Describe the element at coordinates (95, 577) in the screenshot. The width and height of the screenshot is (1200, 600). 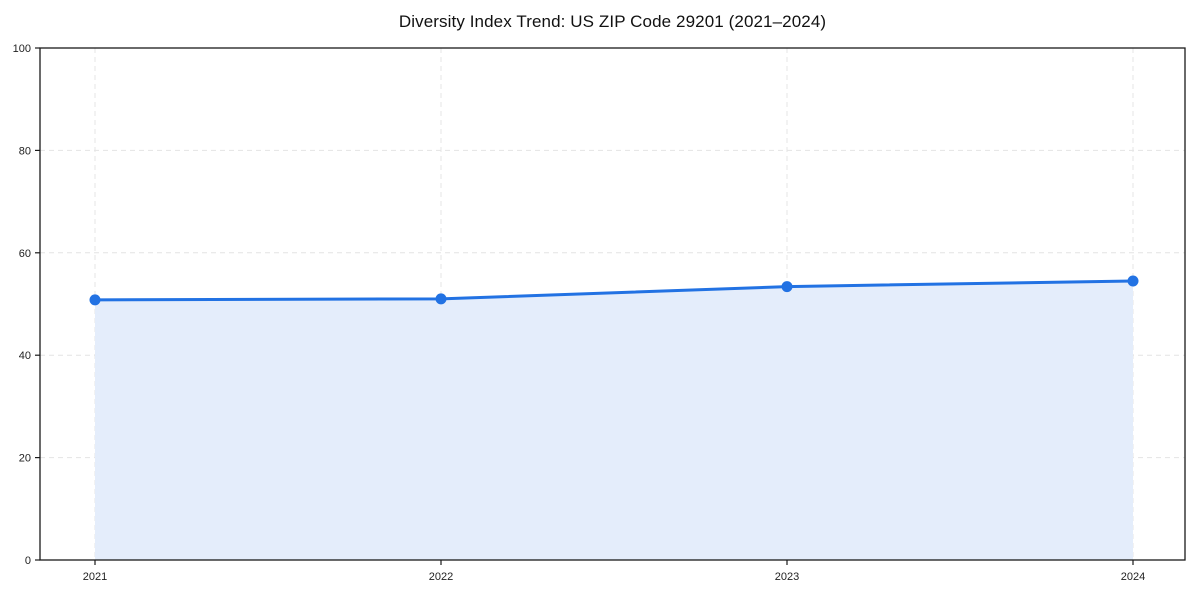
I see `x-tick-label: 2021` at that location.